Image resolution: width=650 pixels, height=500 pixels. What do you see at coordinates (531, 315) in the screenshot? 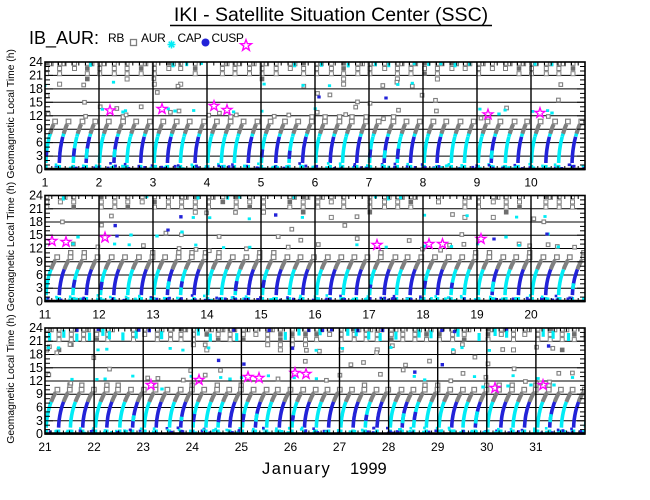
I see `svg-text: 20` at bounding box center [531, 315].